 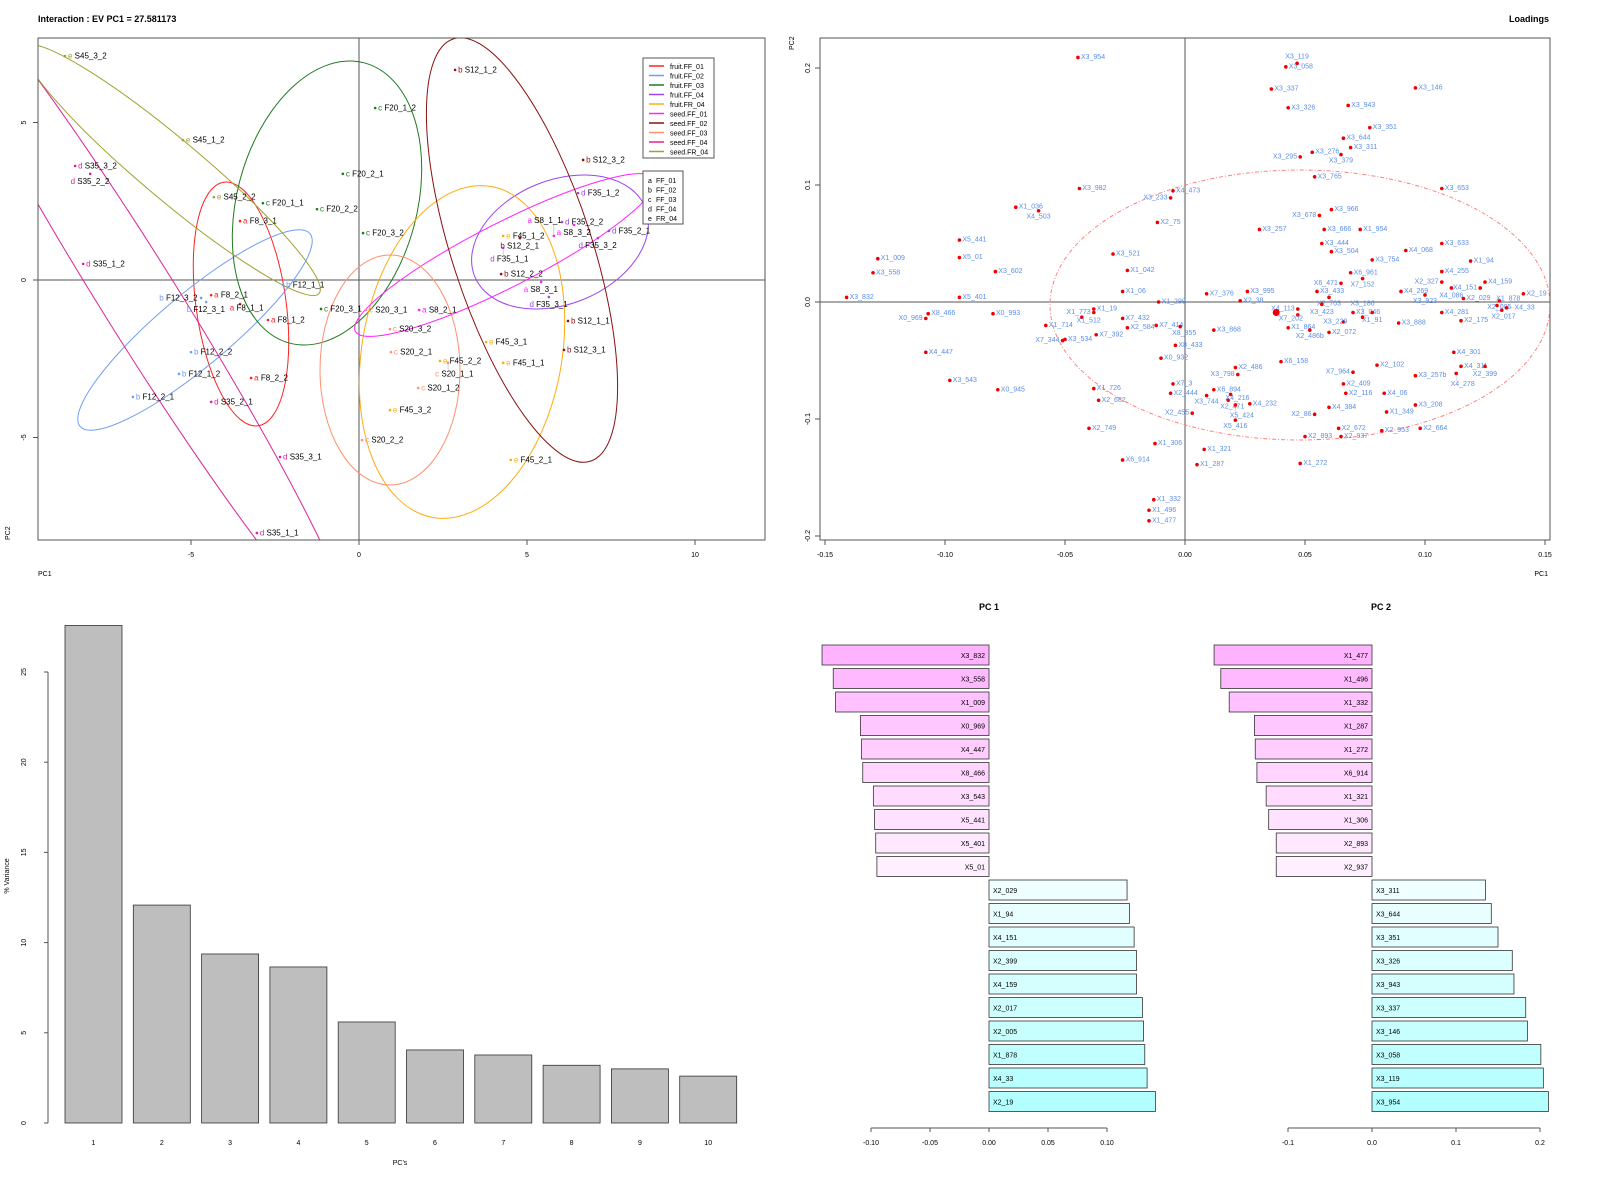 I want to click on pc1-tick-label: -0.05, so click(x=930, y=1143).